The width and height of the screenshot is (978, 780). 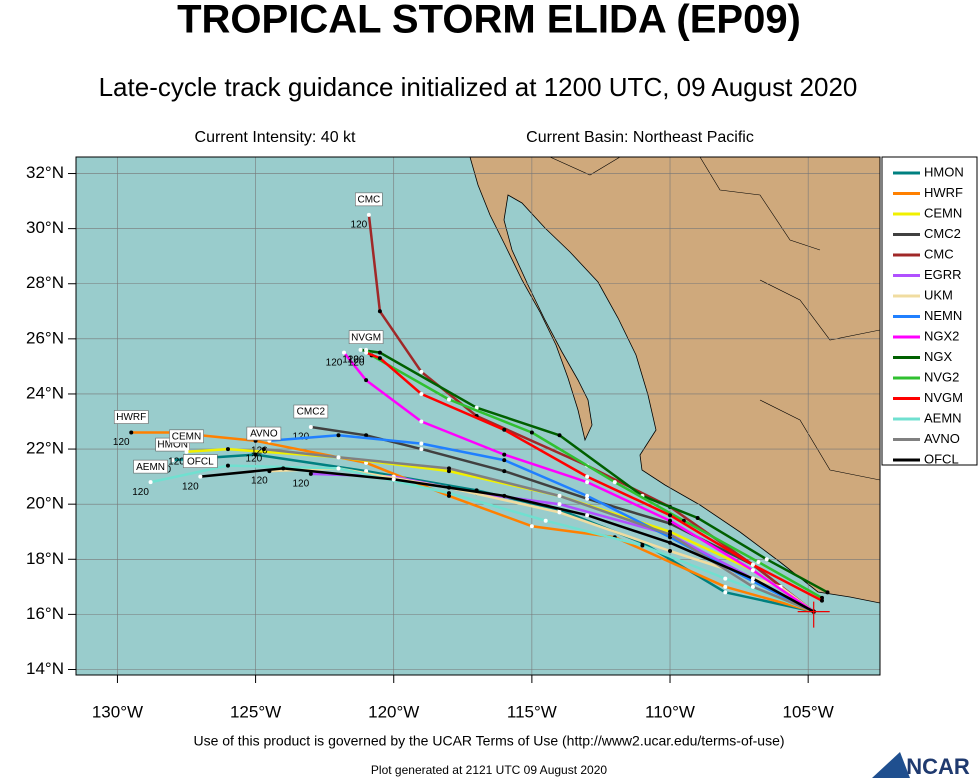 I want to click on storm-position, so click(x=813, y=614).